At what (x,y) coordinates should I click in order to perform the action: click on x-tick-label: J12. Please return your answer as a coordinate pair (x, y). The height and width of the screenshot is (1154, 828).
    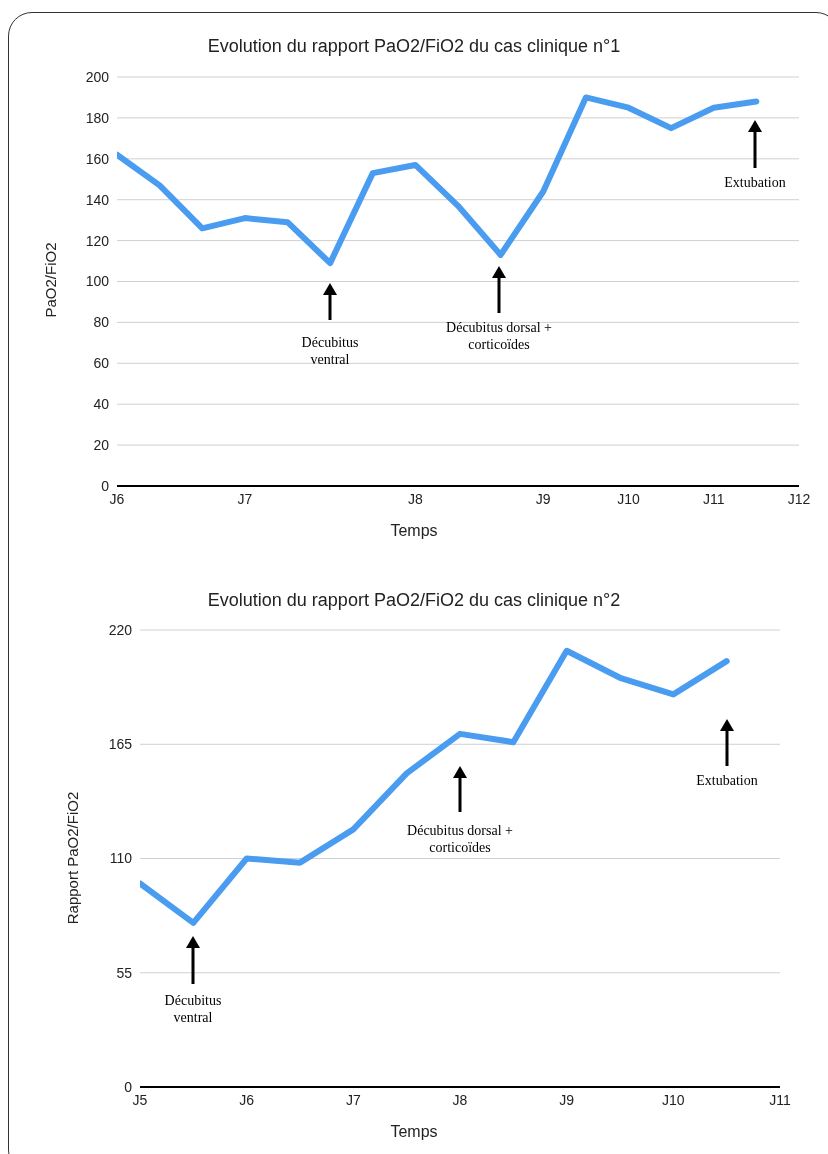
    Looking at the image, I should click on (799, 498).